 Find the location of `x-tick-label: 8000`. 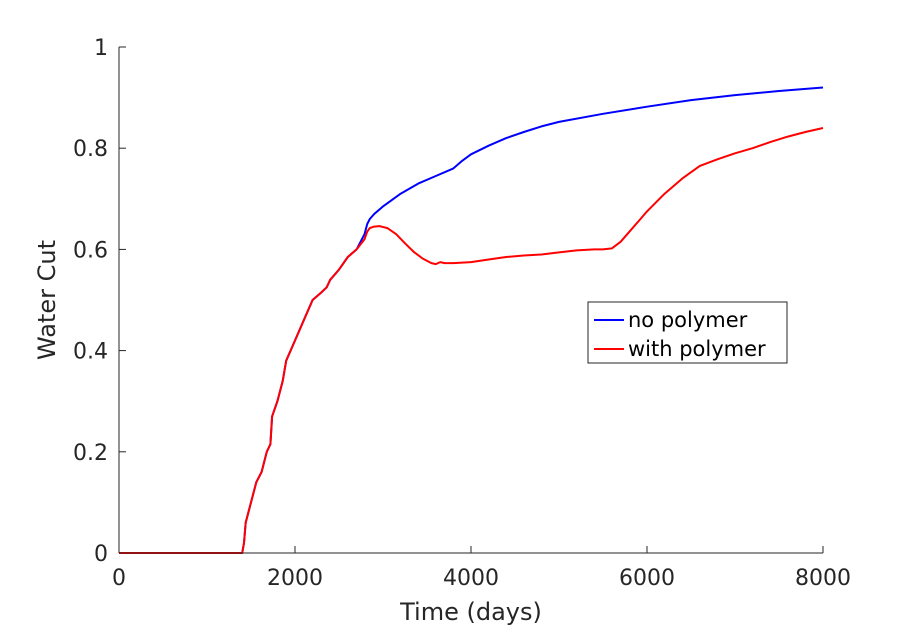

x-tick-label: 8000 is located at coordinates (823, 578).